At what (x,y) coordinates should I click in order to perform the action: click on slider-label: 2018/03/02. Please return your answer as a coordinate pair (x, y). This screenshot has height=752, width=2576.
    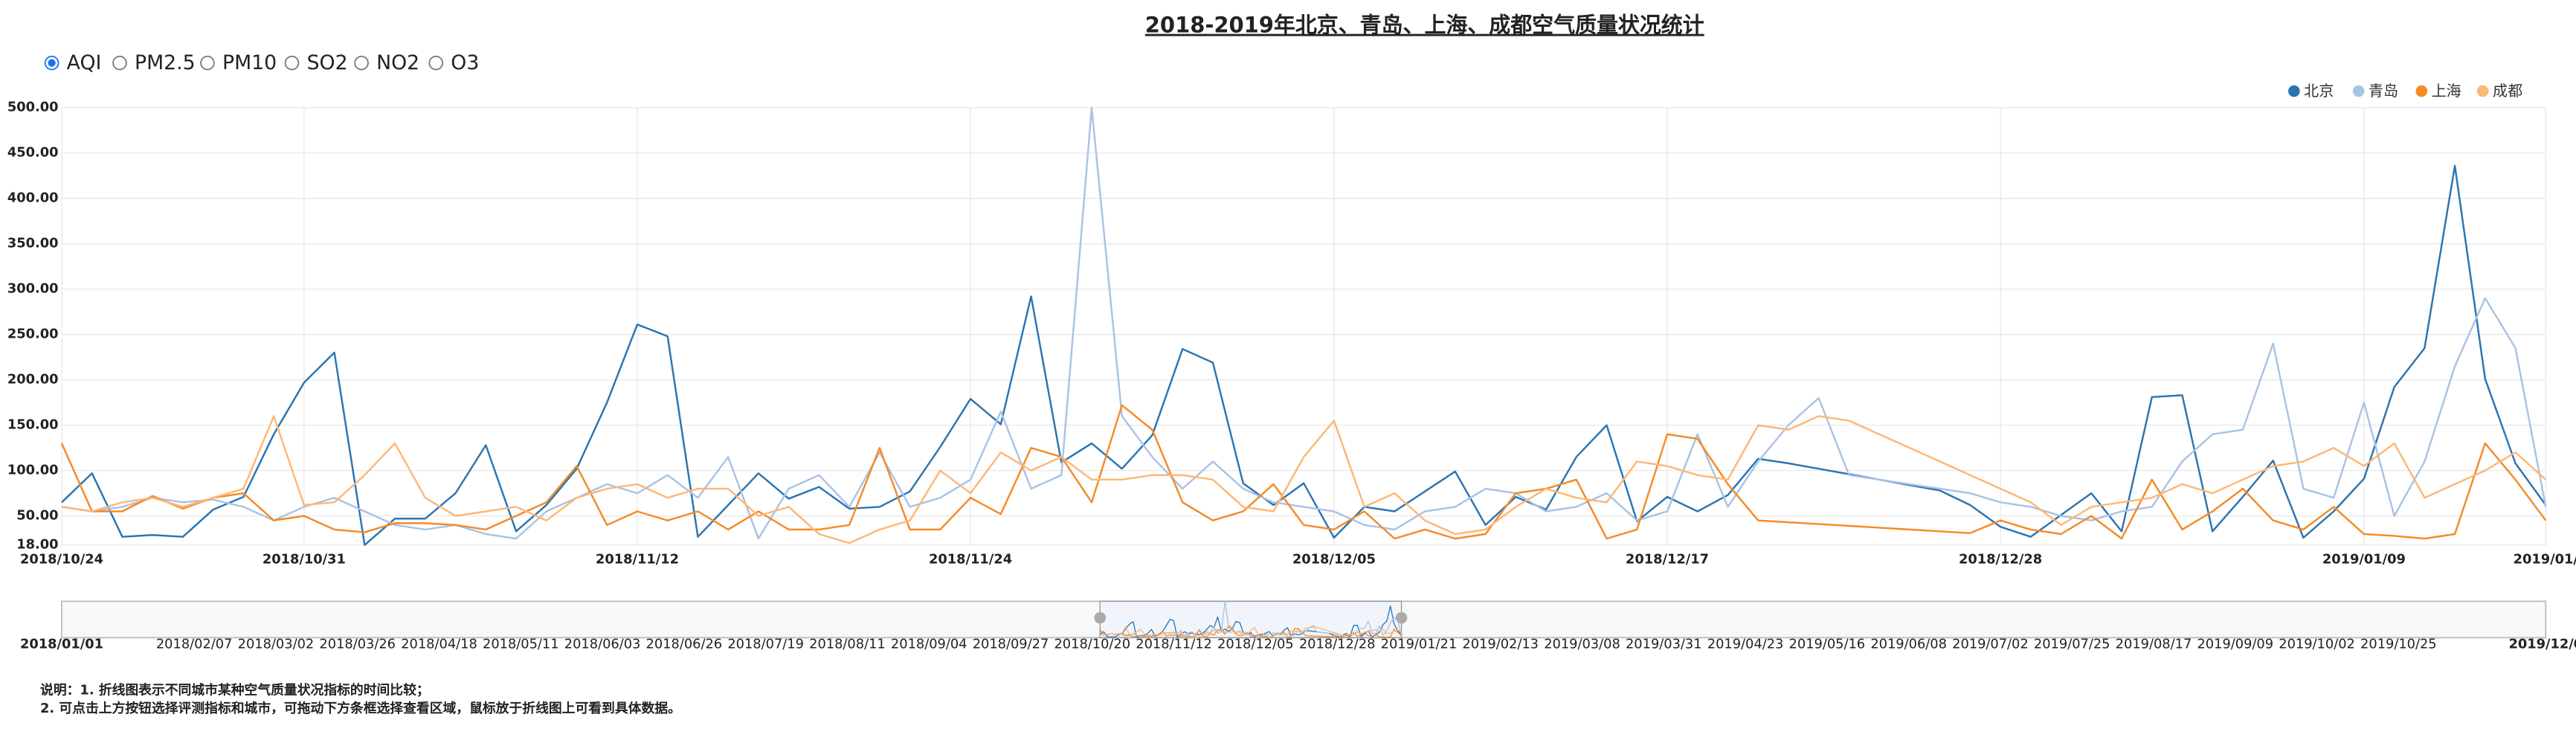
    Looking at the image, I should click on (276, 644).